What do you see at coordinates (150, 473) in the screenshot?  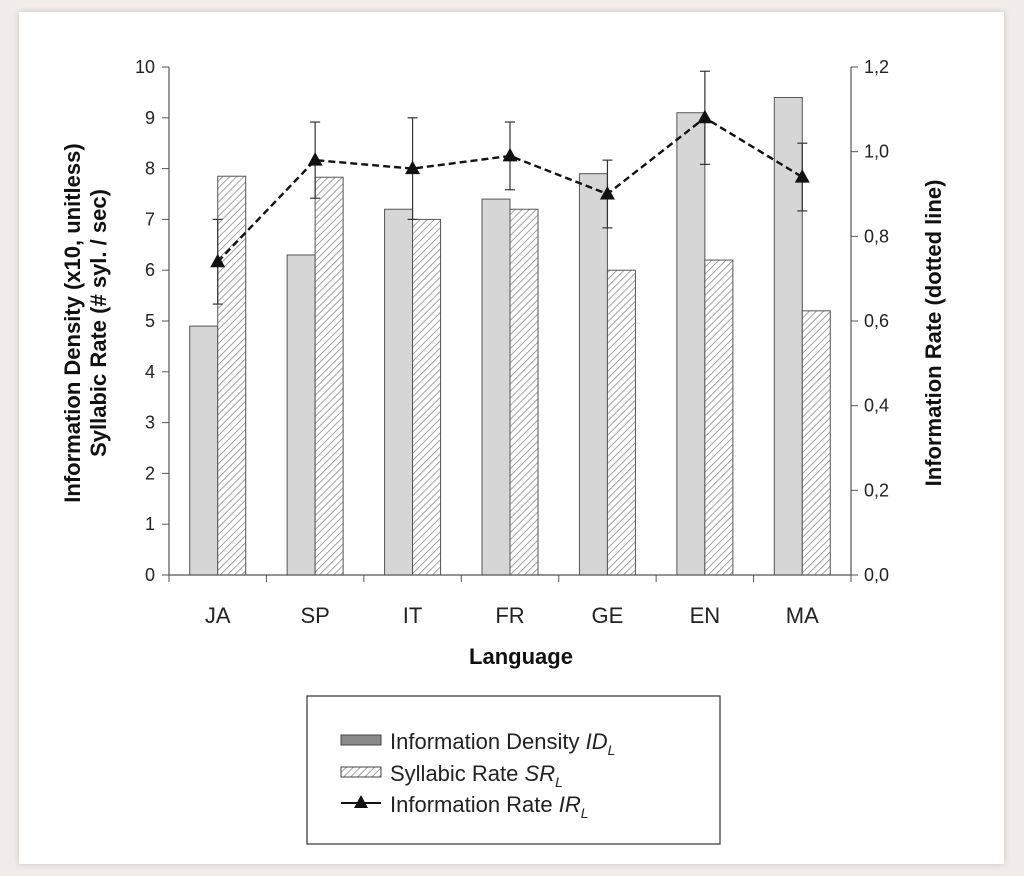 I see `y-left-tick-label: 2` at bounding box center [150, 473].